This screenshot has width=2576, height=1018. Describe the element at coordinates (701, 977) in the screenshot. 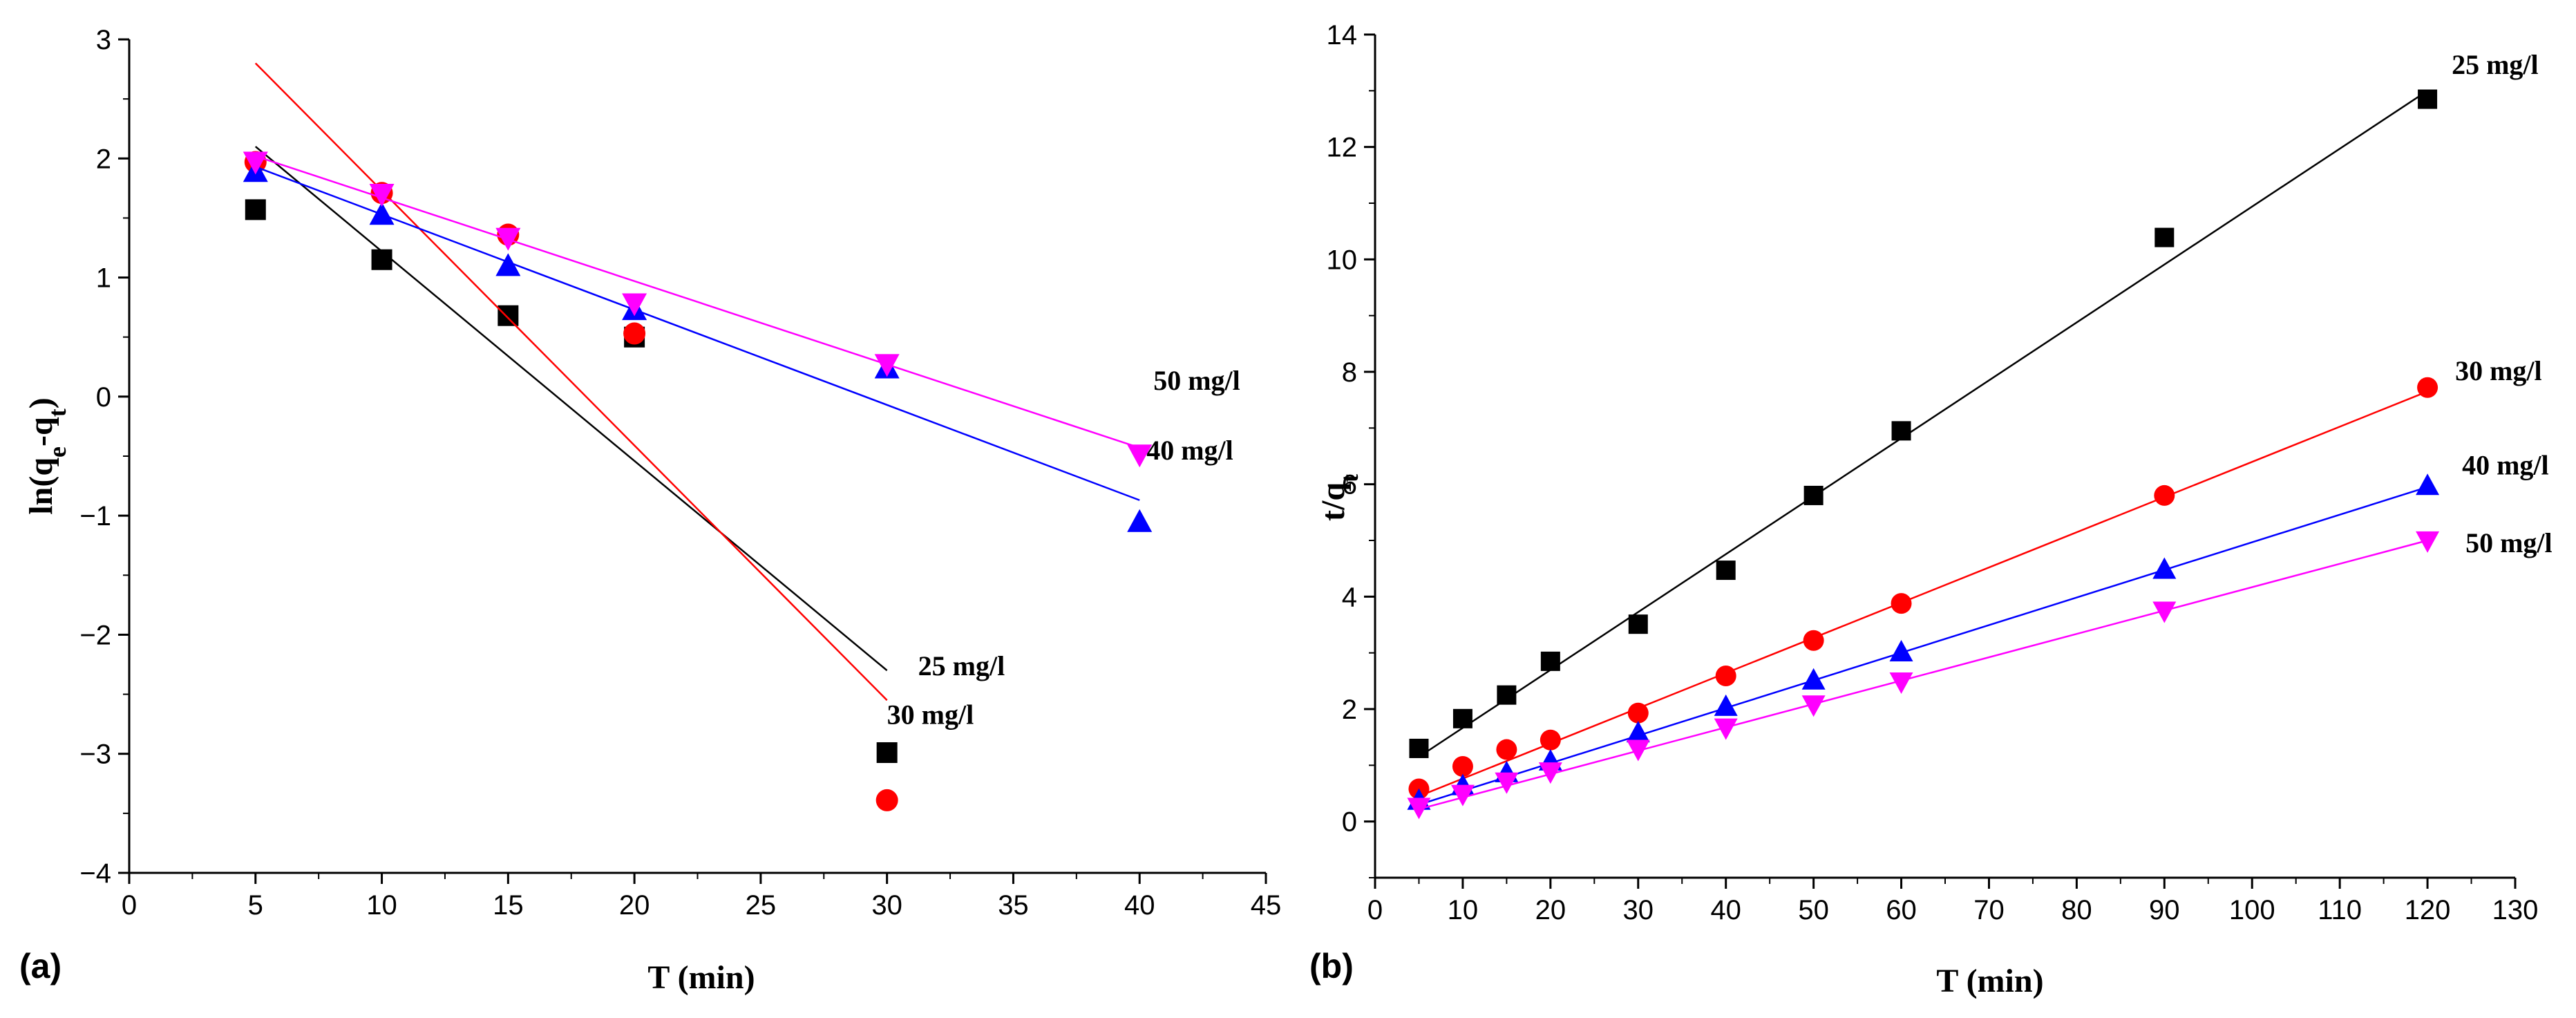

I see `panel-a-x-axis-title: T (min)` at that location.